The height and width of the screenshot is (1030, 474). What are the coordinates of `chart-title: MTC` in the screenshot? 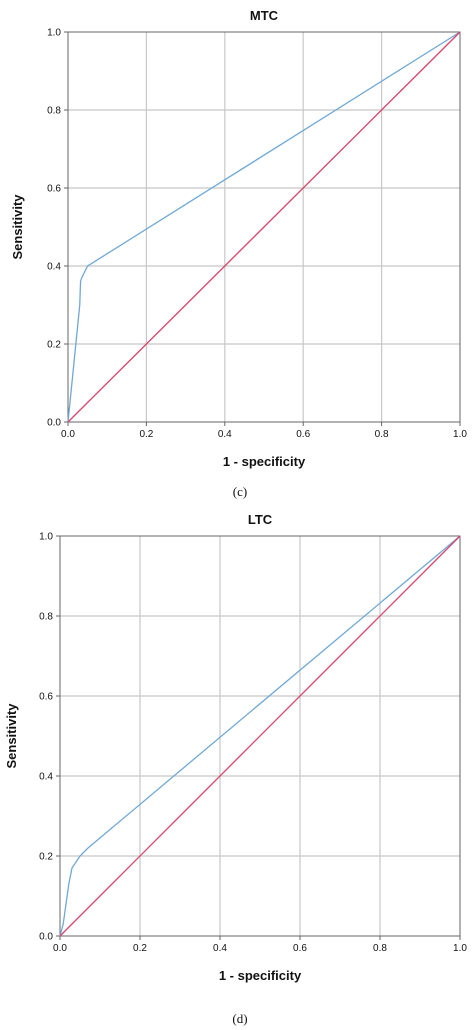 It's located at (264, 15).